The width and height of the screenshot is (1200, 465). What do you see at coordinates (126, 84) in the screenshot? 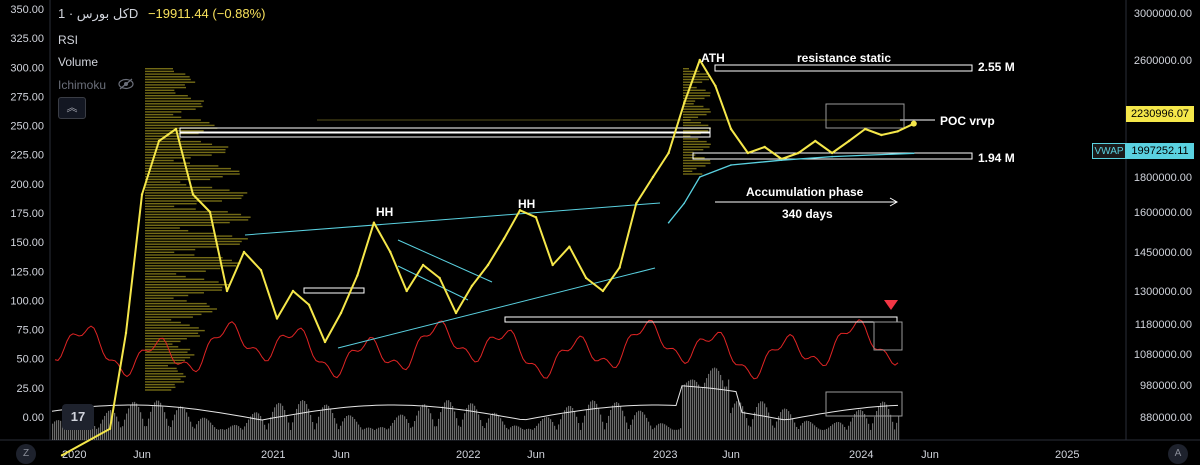
I see `hidden-eye-icon` at bounding box center [126, 84].